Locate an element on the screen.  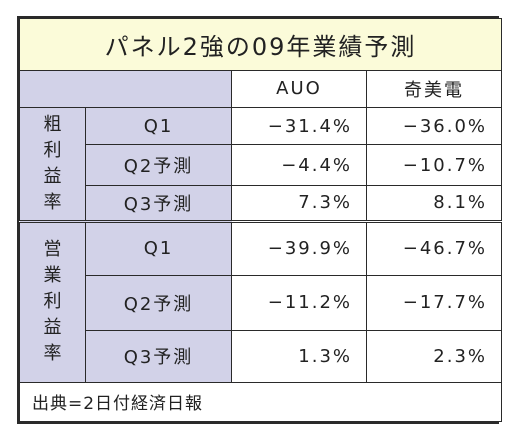
value-cell: 7.3% is located at coordinates (299, 203).